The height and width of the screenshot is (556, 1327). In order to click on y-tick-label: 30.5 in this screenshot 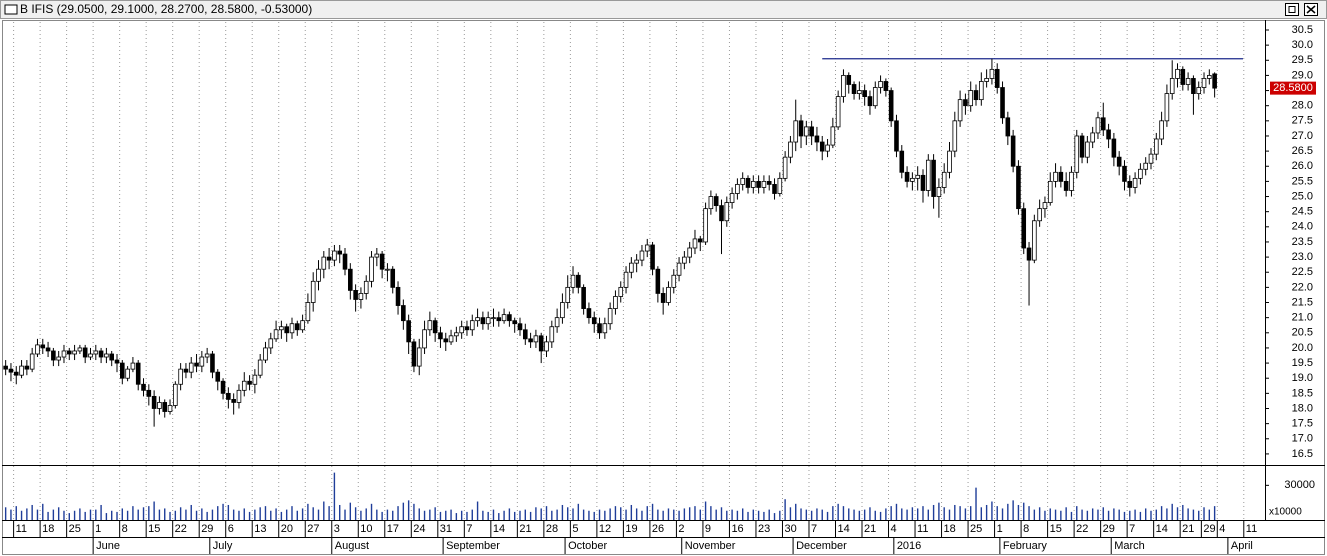, I will do `click(1302, 30)`.